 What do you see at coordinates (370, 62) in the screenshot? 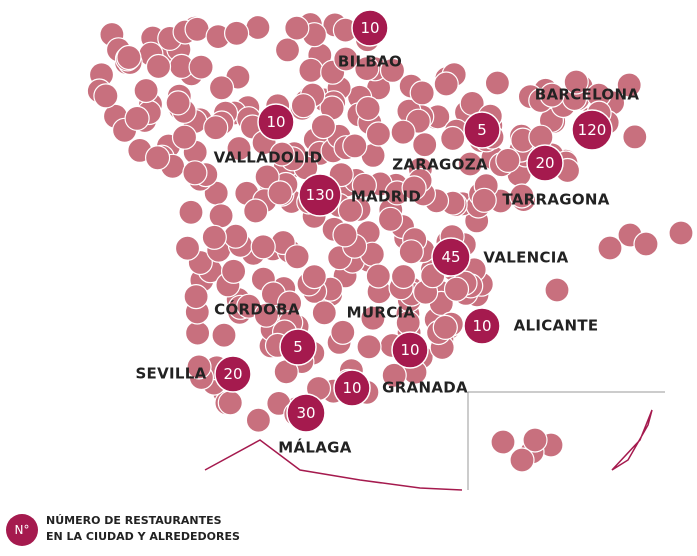
I see `city-name: BILBAO` at bounding box center [370, 62].